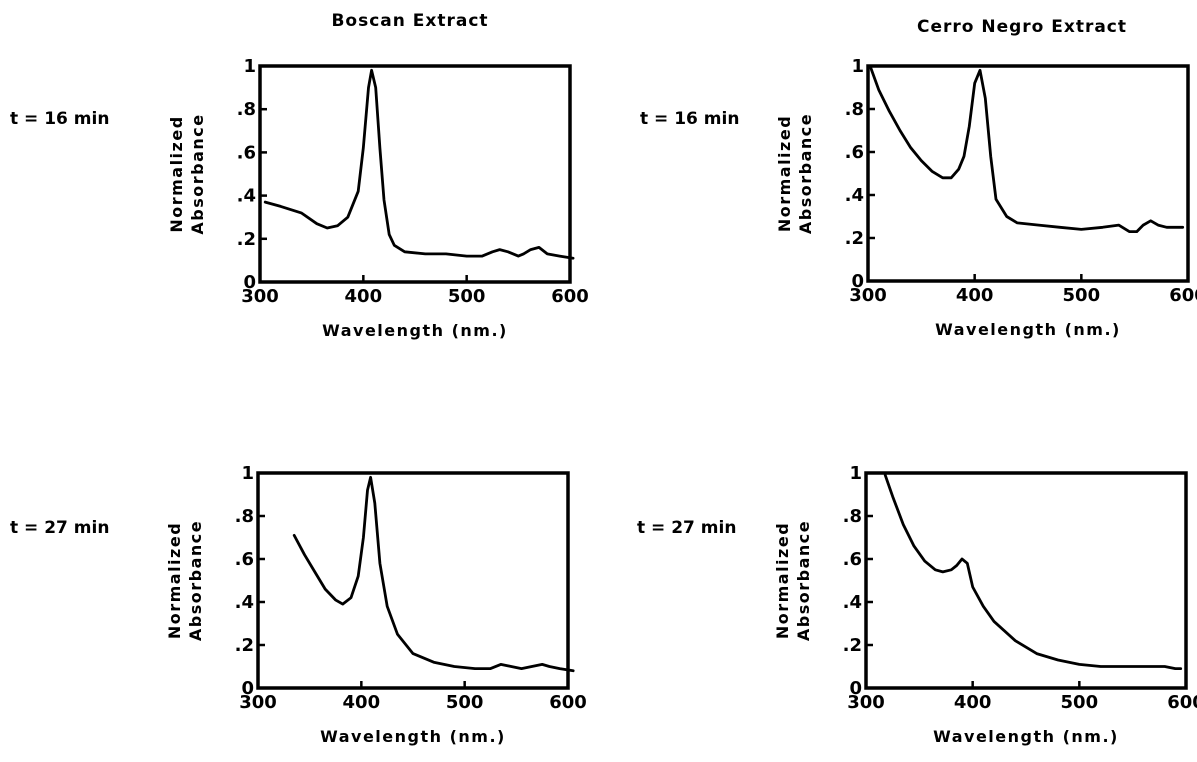 The height and width of the screenshot is (762, 1197). What do you see at coordinates (246, 152) in the screenshot?
I see `chart-0-y-tick-label-3: .6` at bounding box center [246, 152].